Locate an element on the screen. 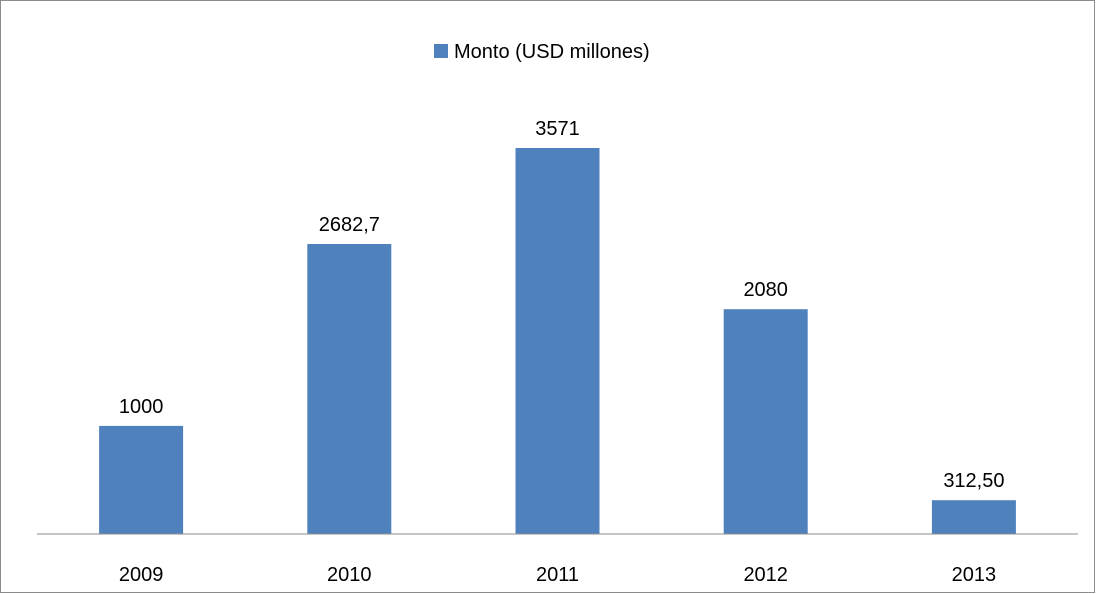 This screenshot has width=1096, height=594. data-label-2013: 312,50 is located at coordinates (973, 481).